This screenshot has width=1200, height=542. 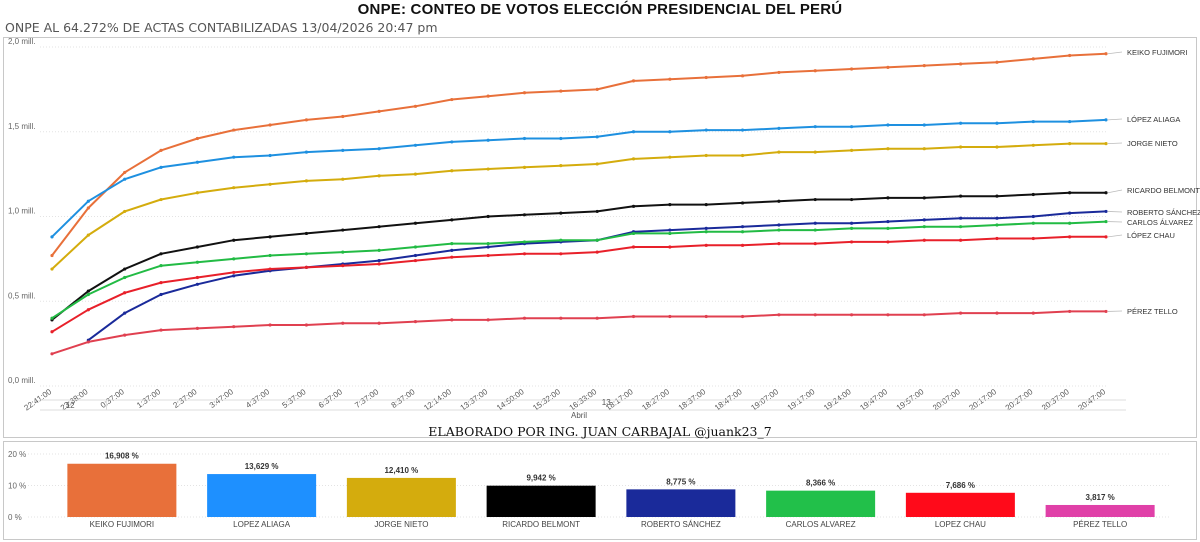 I want to click on series-line, so click(x=578, y=332).